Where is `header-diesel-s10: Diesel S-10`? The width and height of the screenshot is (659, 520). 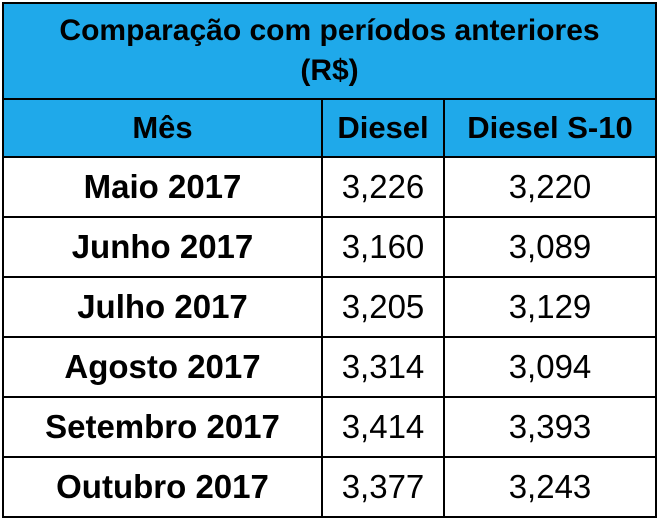 header-diesel-s10: Diesel S-10 is located at coordinates (550, 128).